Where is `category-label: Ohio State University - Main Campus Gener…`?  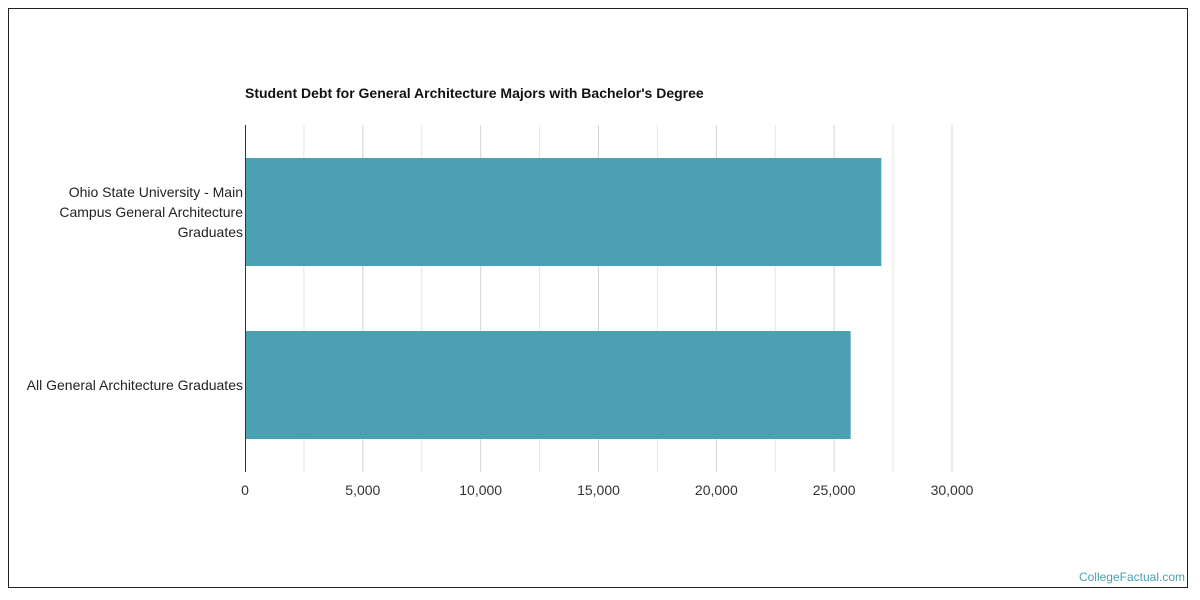
category-label: Ohio State University - Main Campus Gener… is located at coordinates (125, 212).